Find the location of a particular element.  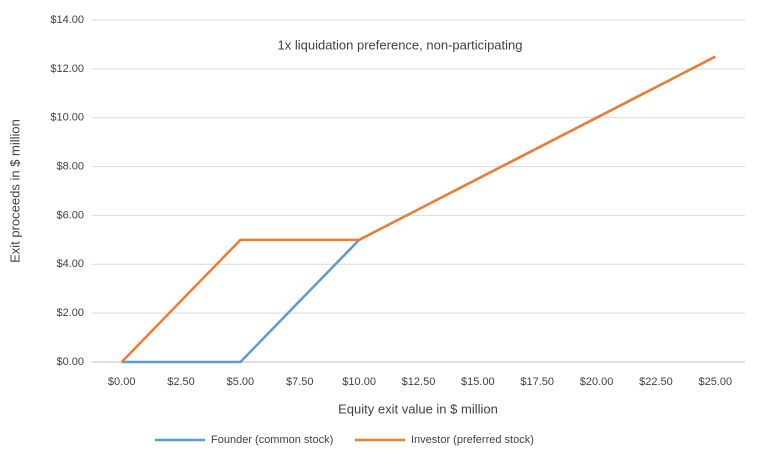

x-tick-label: $20.00 is located at coordinates (597, 382).